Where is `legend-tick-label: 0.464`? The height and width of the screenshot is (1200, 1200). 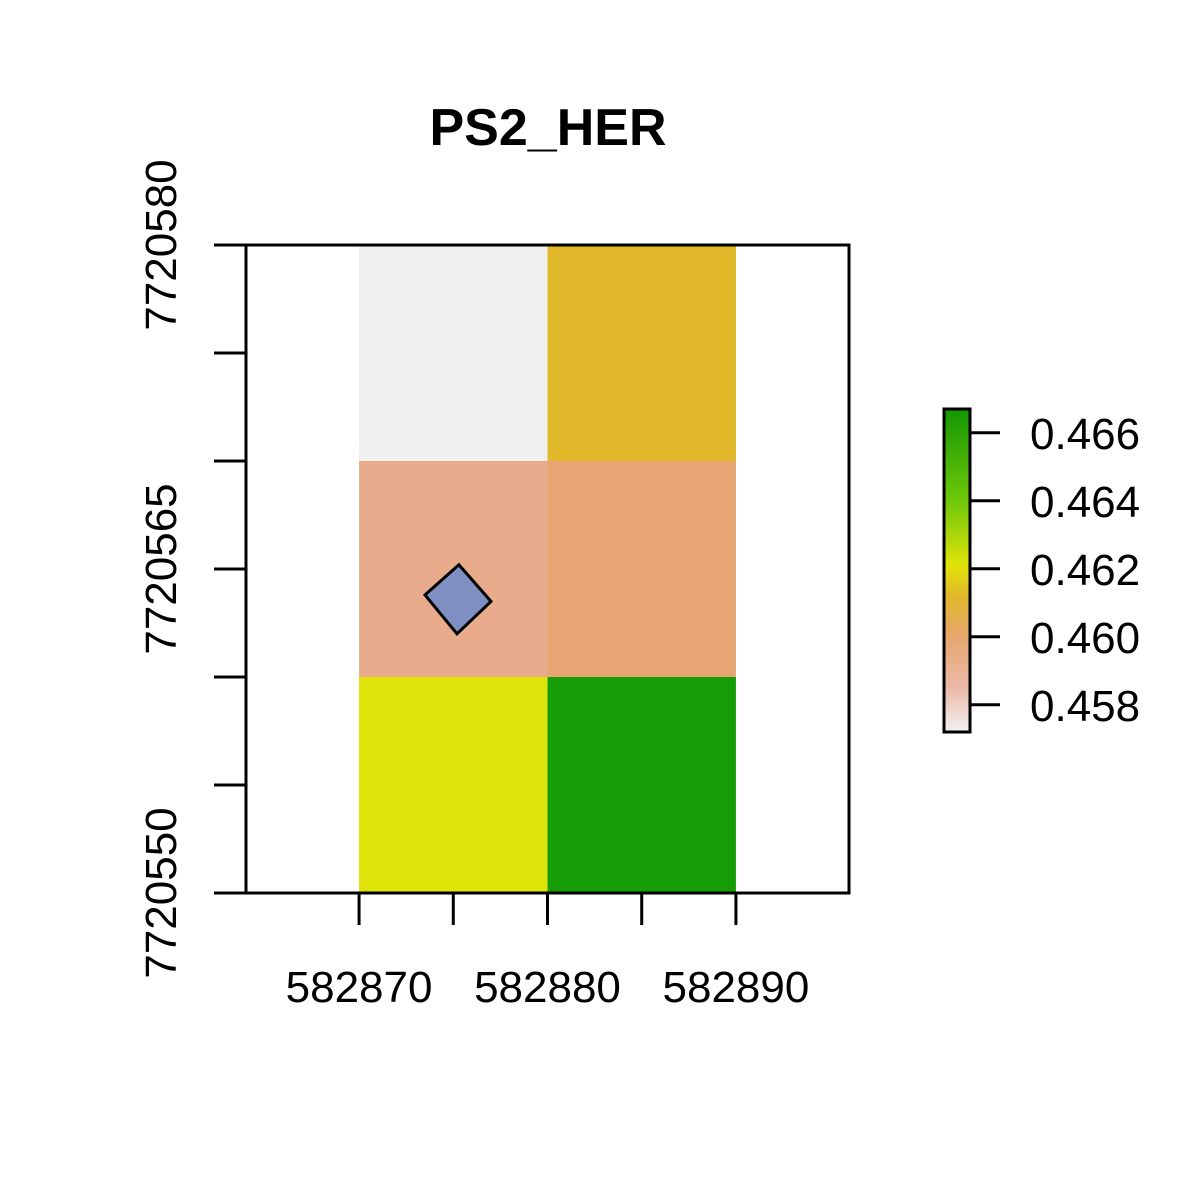
legend-tick-label: 0.464 is located at coordinates (1085, 502).